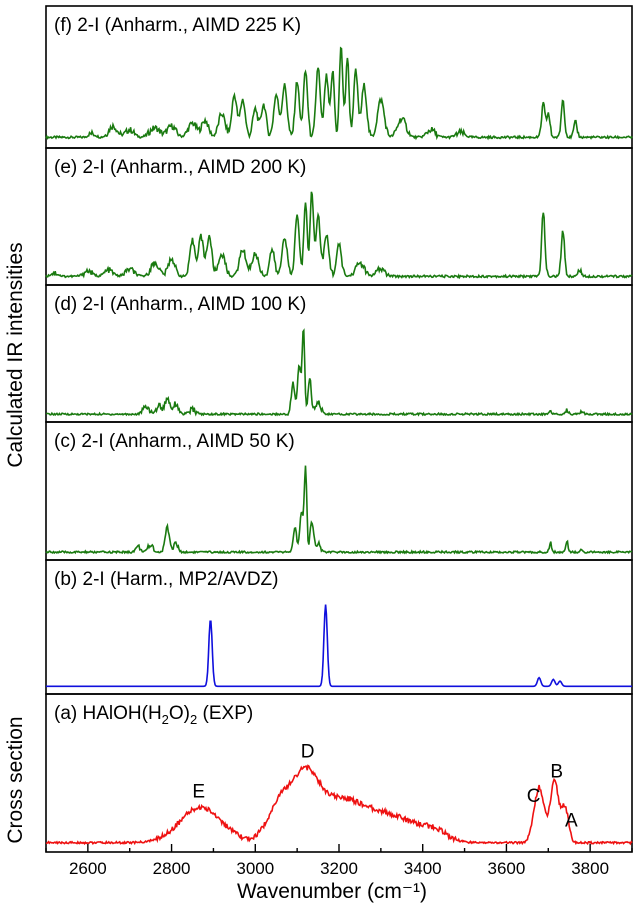 This screenshot has width=633, height=907. I want to click on x-tick-label-3000: 3000, so click(255, 868).